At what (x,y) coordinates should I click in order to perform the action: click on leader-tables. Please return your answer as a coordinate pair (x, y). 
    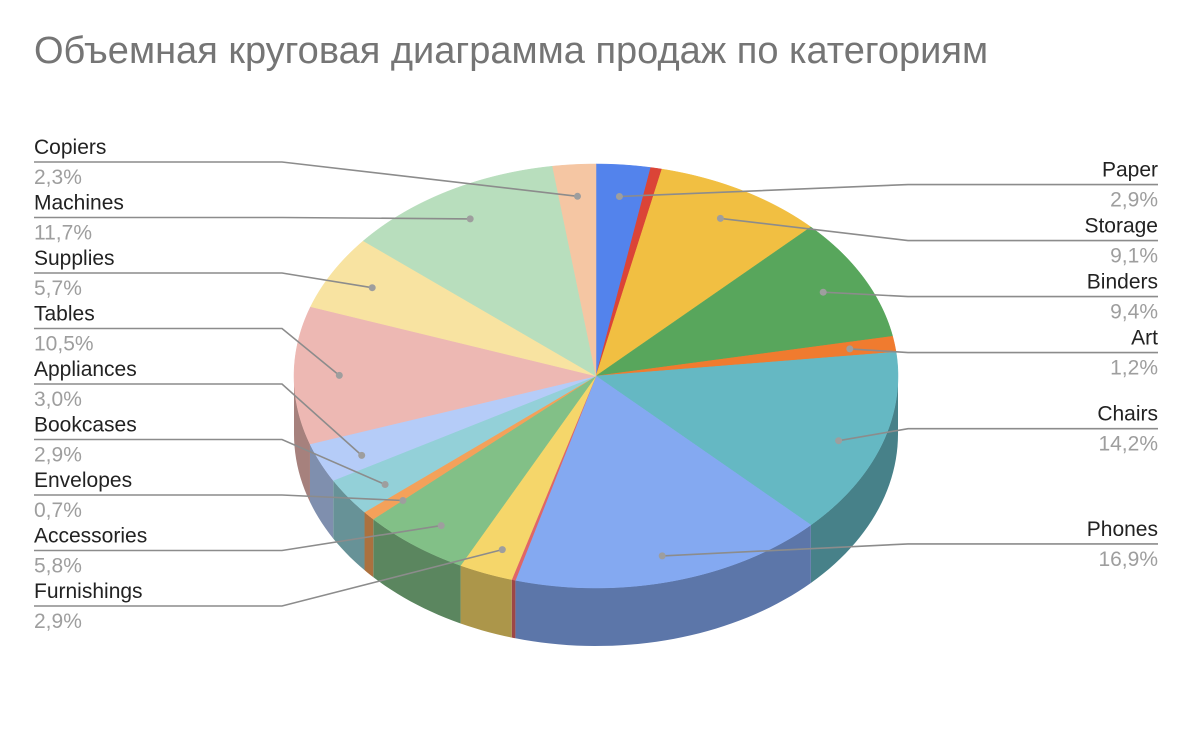
    Looking at the image, I should click on (187, 352).